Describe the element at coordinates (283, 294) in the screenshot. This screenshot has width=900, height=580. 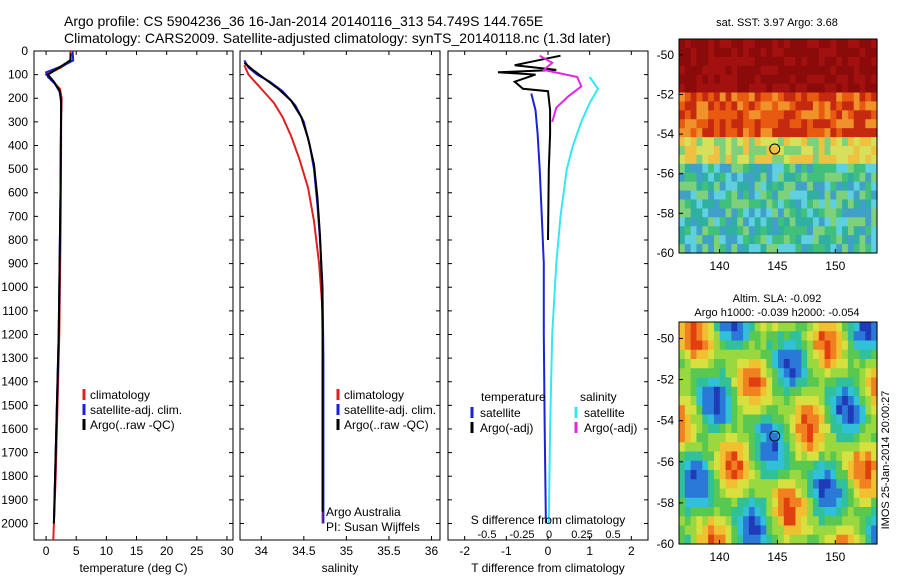
I see `series-line-climatology` at that location.